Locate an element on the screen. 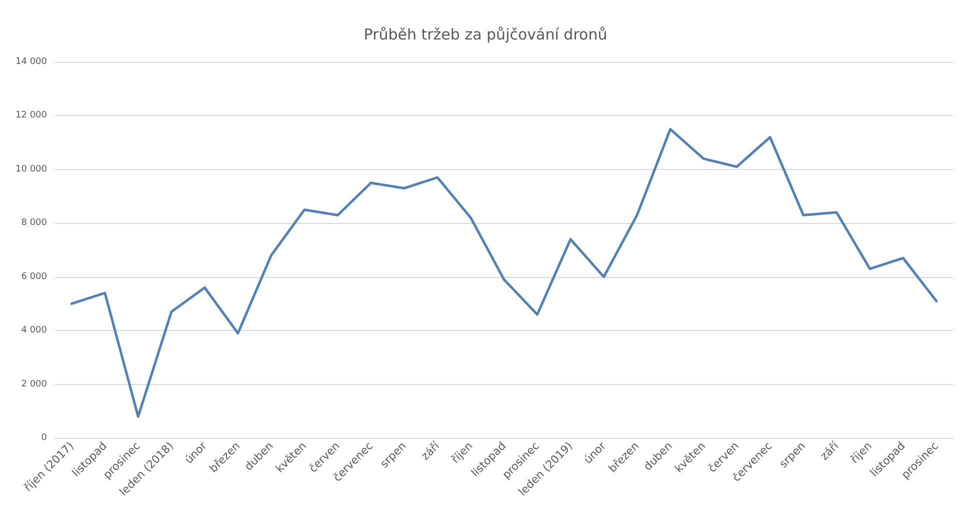  y-tick-label: 12 000 is located at coordinates (32, 115).